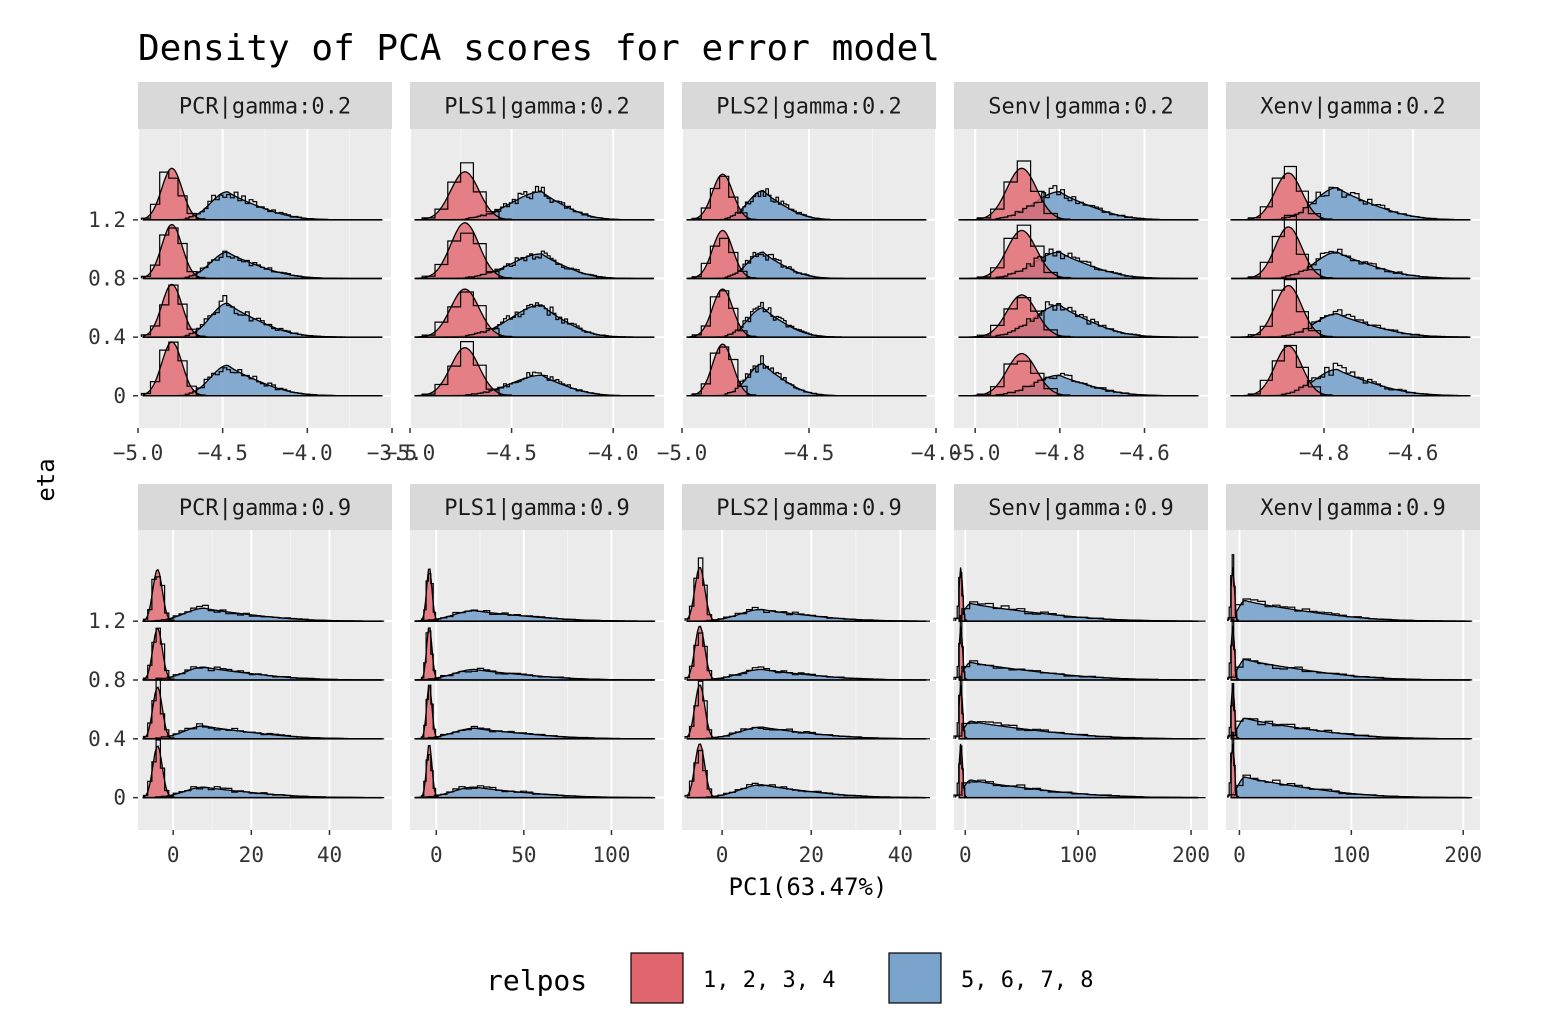  I want to click on legend-label-blue: 5, 6, 7, 8, so click(1027, 980).